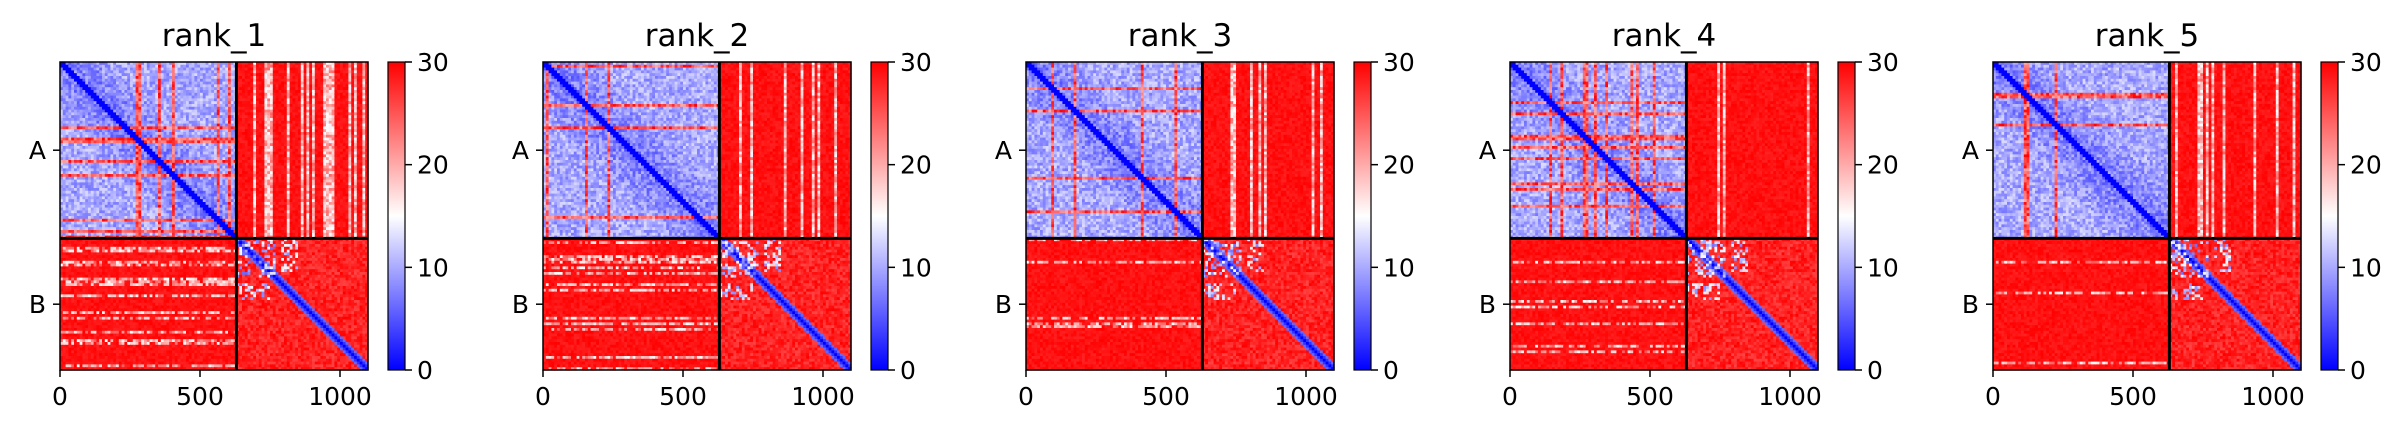 This screenshot has width=2401, height=438. I want to click on panel-title: rank_2, so click(697, 36).